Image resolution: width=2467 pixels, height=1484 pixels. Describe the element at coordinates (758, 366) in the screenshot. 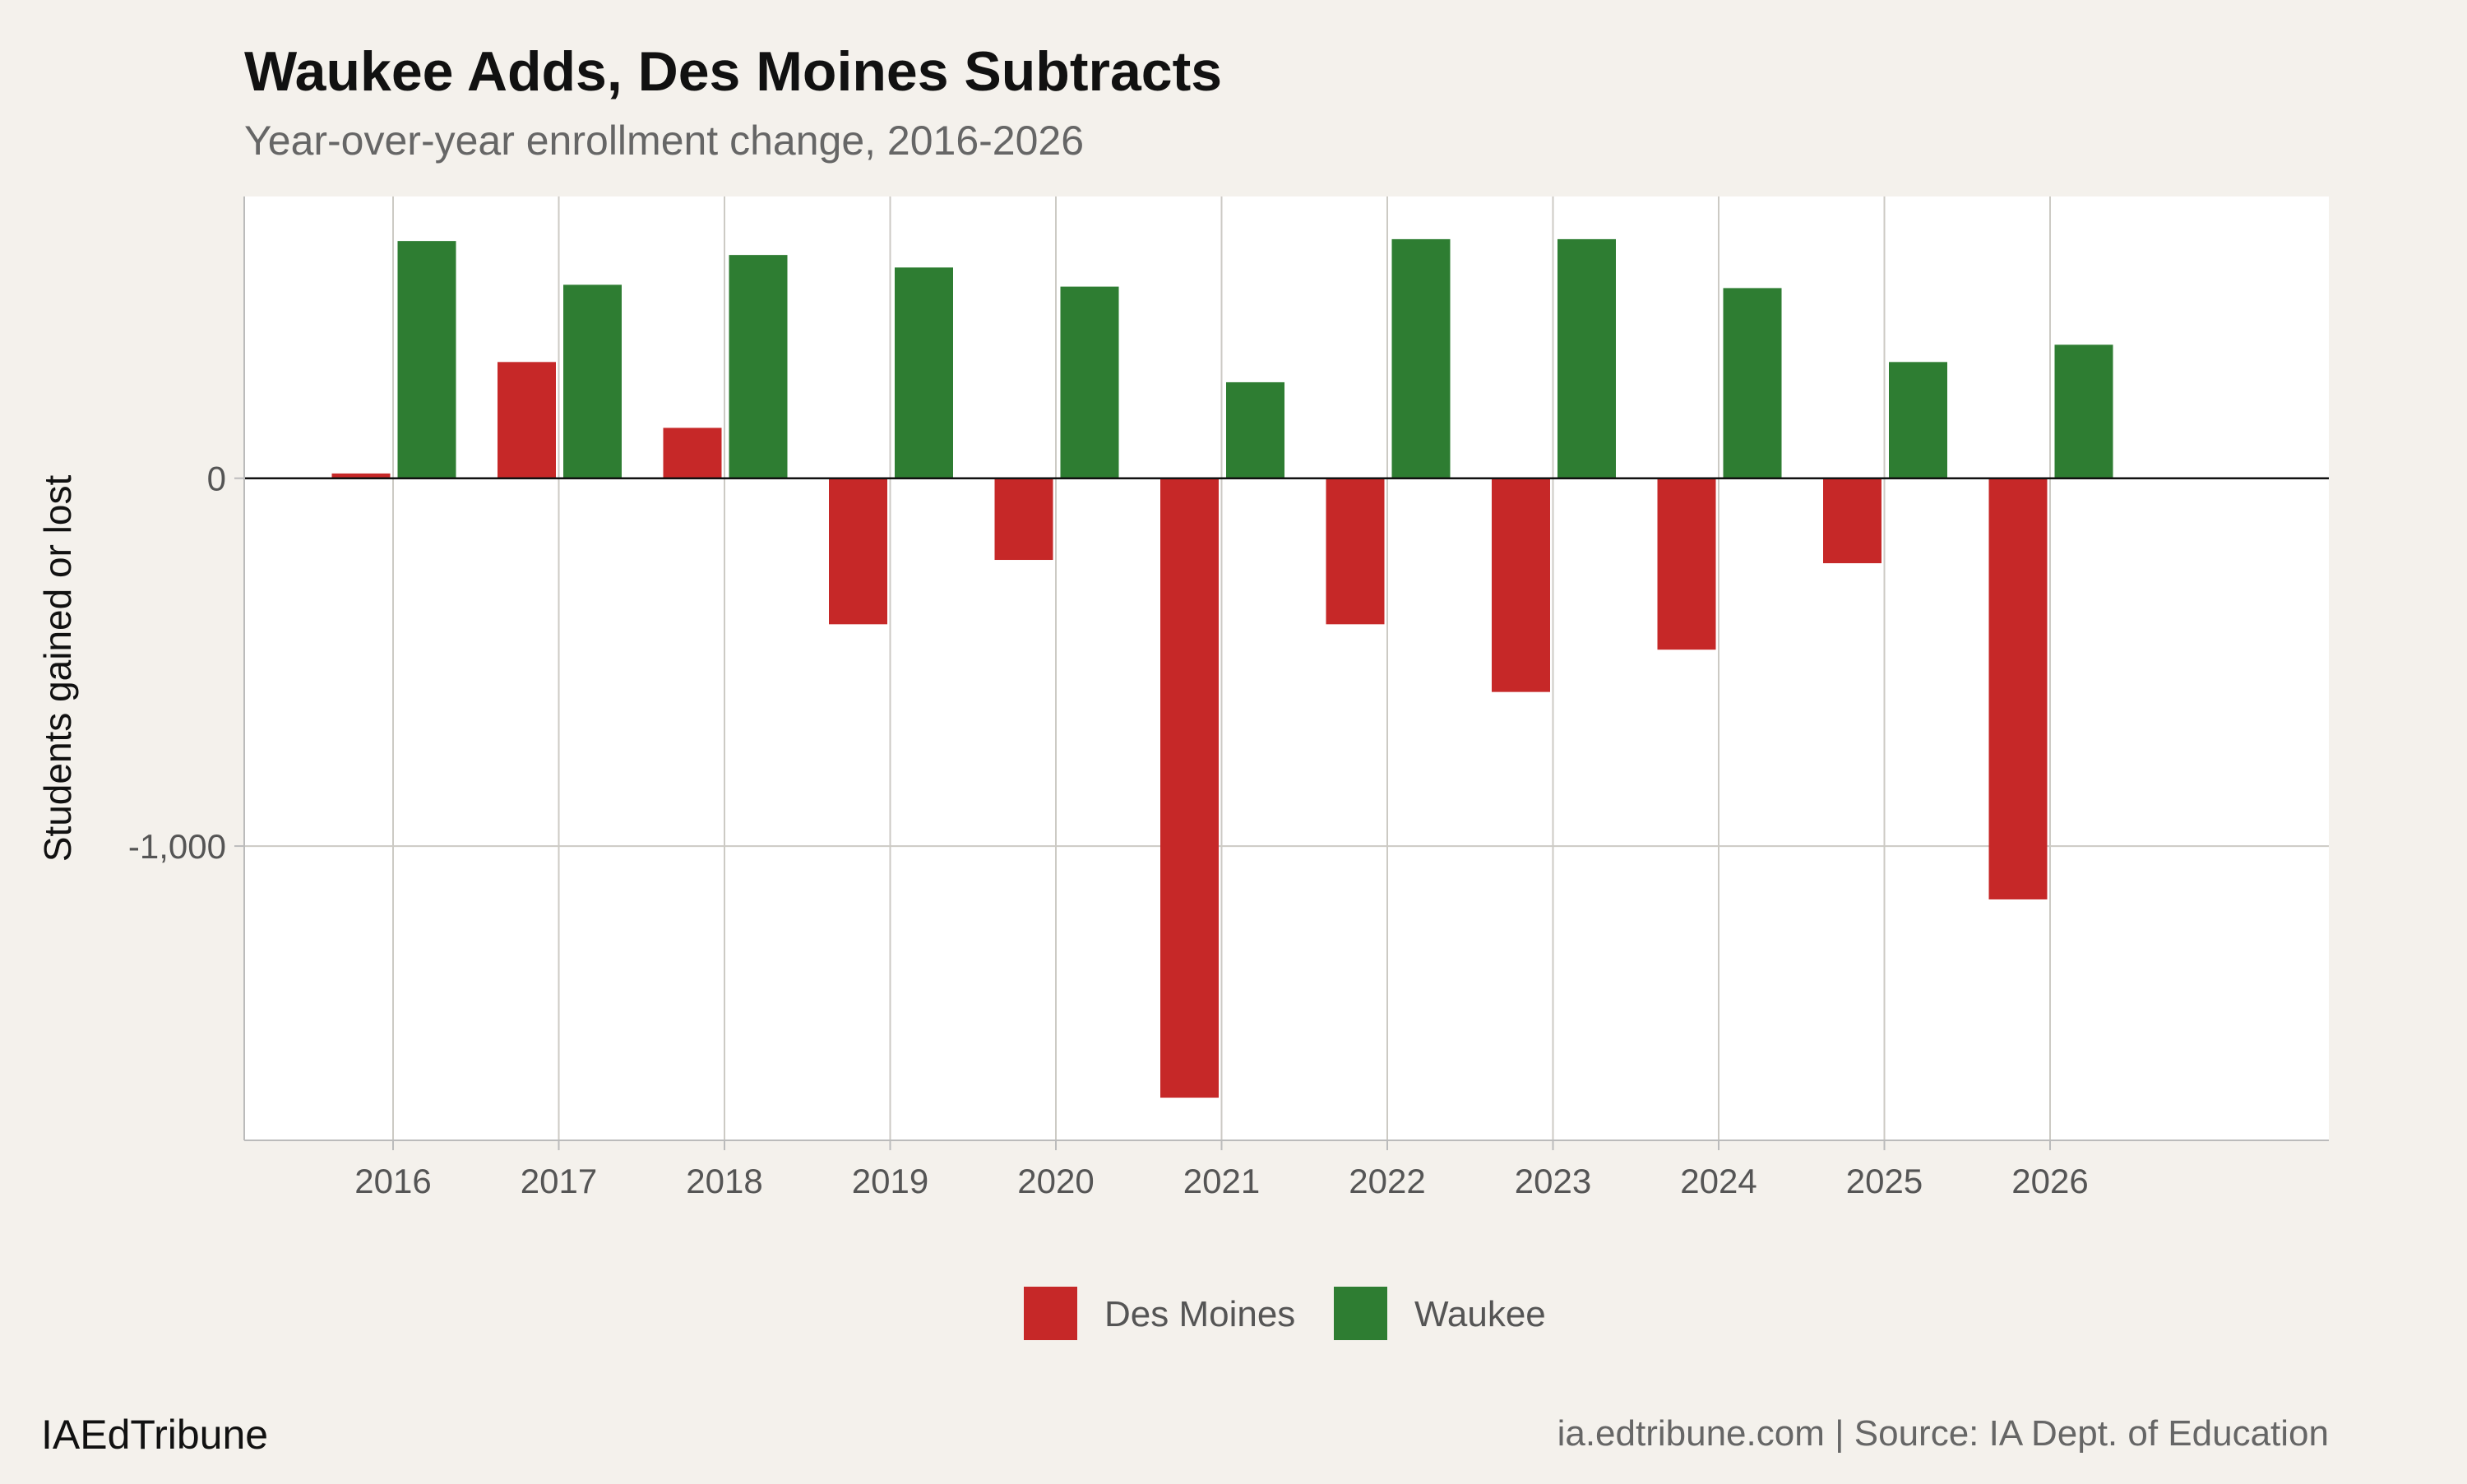

I see `bar-waukee-2018` at that location.